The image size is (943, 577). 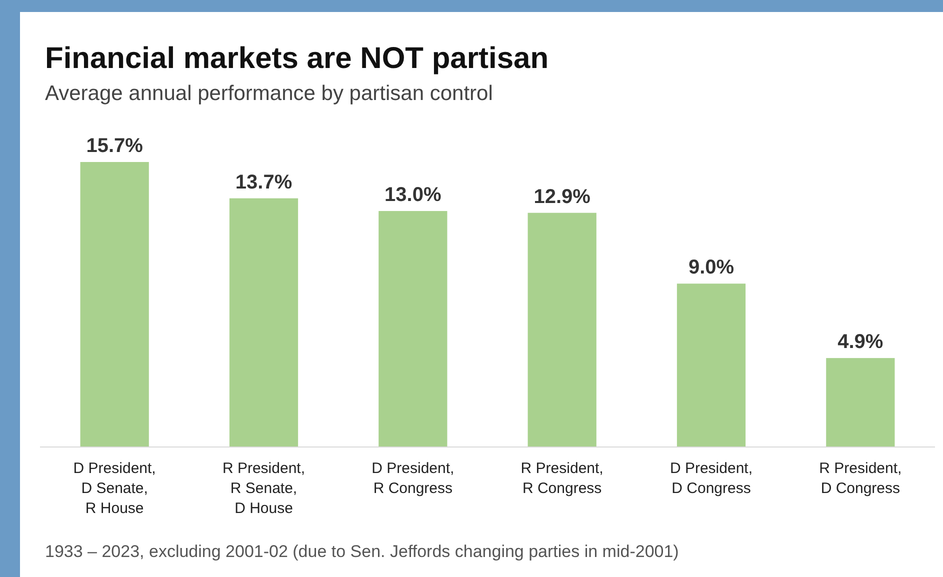 I want to click on x-tick-label: R President, R Senate, D House, so click(x=264, y=488).